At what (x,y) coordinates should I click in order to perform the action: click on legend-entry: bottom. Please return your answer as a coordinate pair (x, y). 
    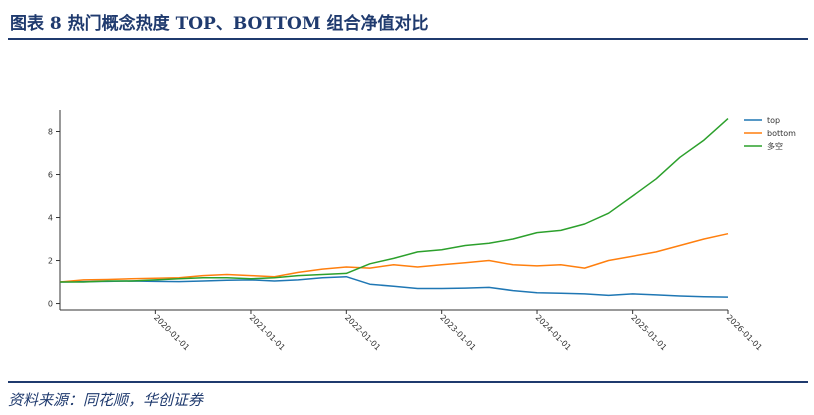
    Looking at the image, I should click on (781, 133).